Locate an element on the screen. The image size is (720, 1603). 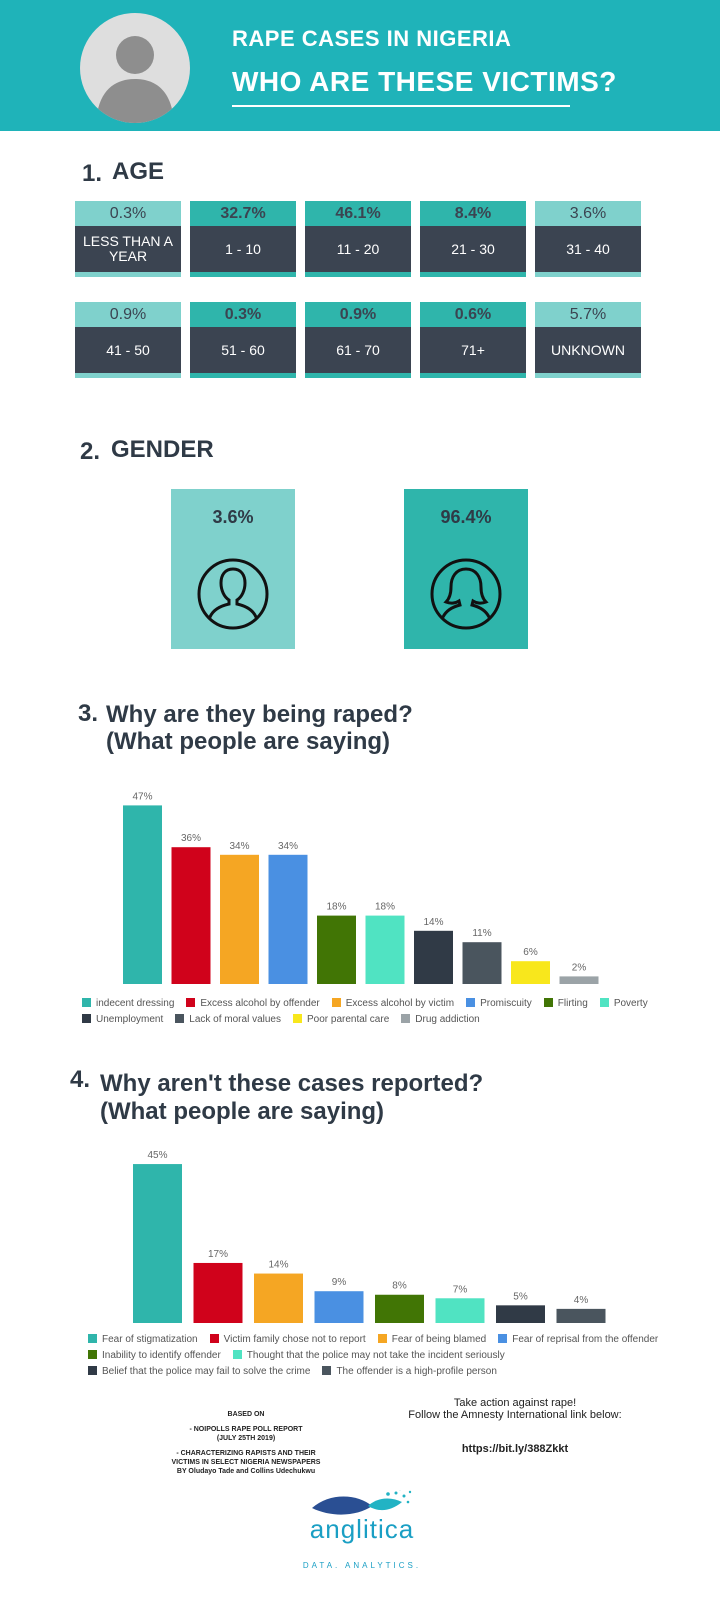
logo-wordmark: anglitica is located at coordinates (362, 1529).